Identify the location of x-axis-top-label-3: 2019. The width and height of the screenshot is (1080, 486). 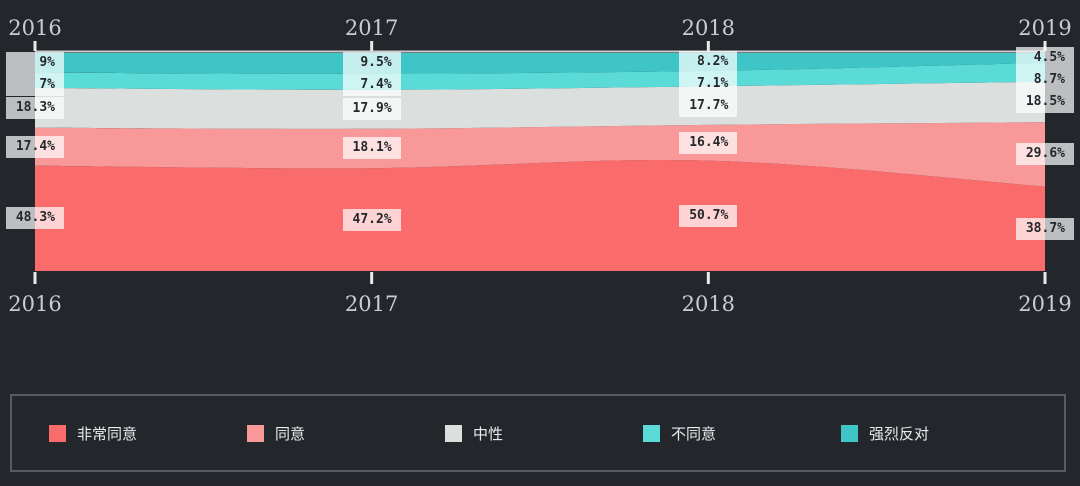
(1045, 28).